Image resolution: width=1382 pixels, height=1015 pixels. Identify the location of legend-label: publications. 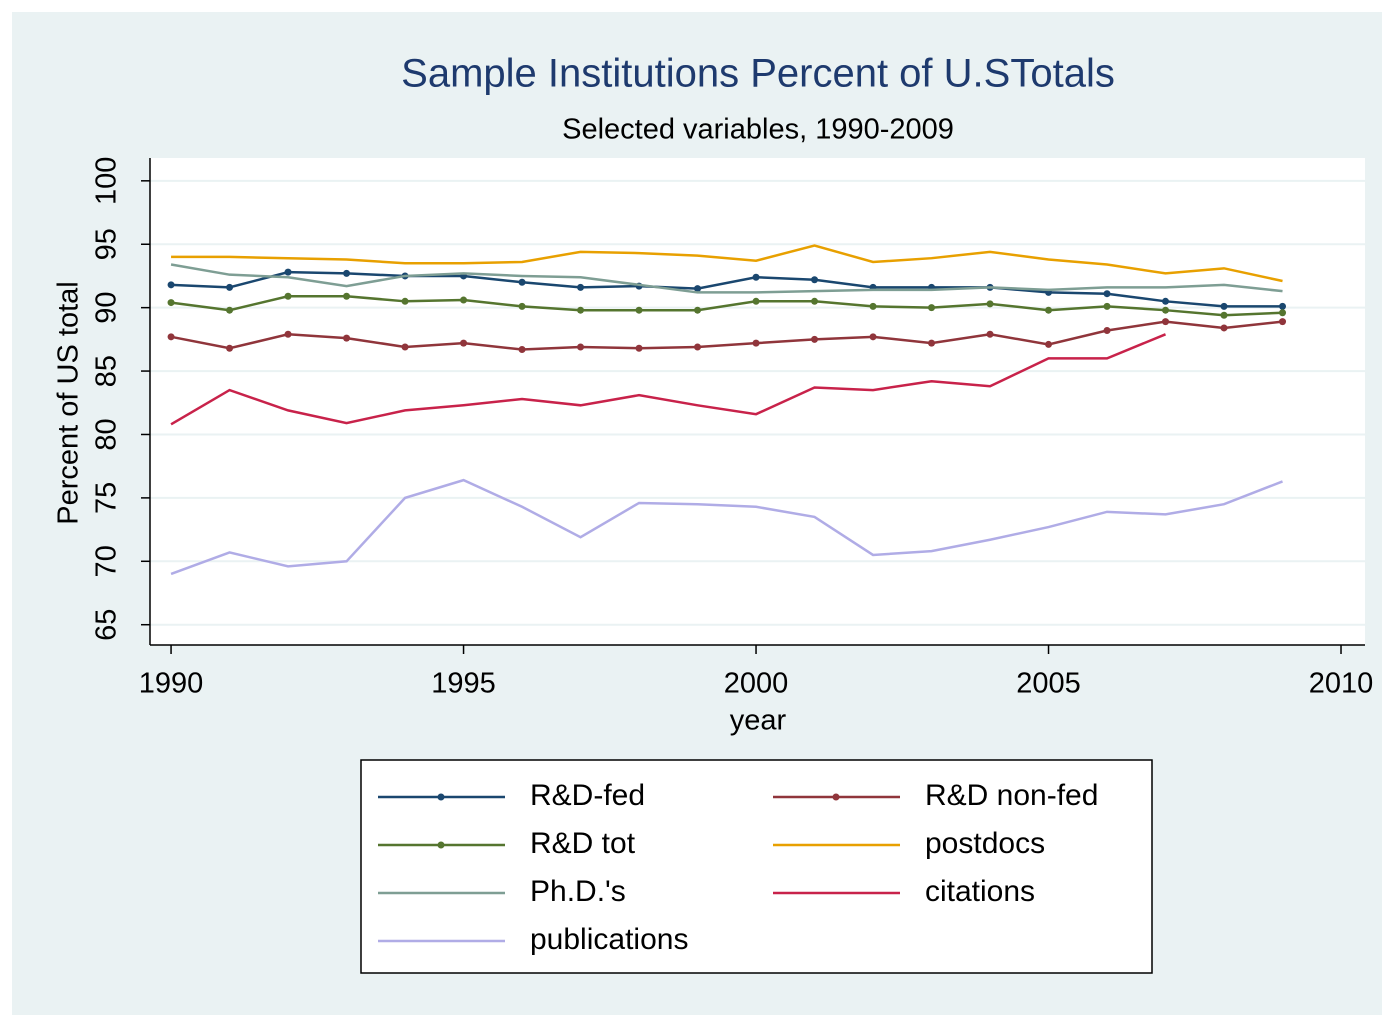
(609, 939).